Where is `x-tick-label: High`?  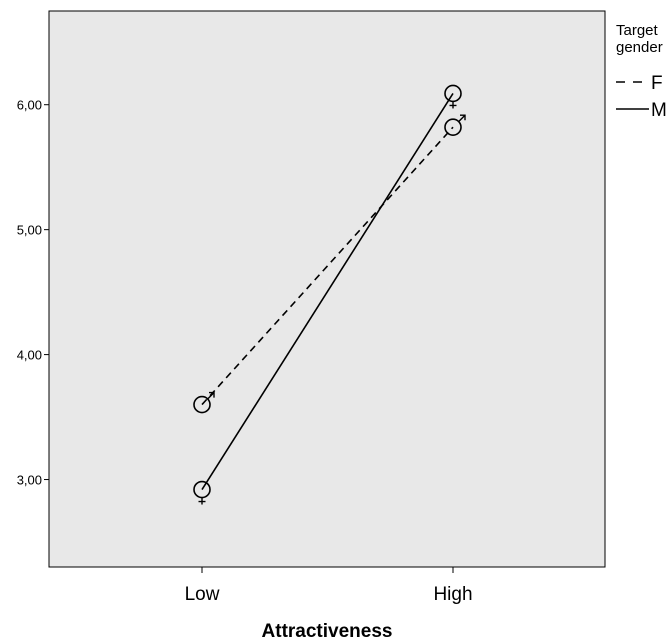 x-tick-label: High is located at coordinates (452, 594).